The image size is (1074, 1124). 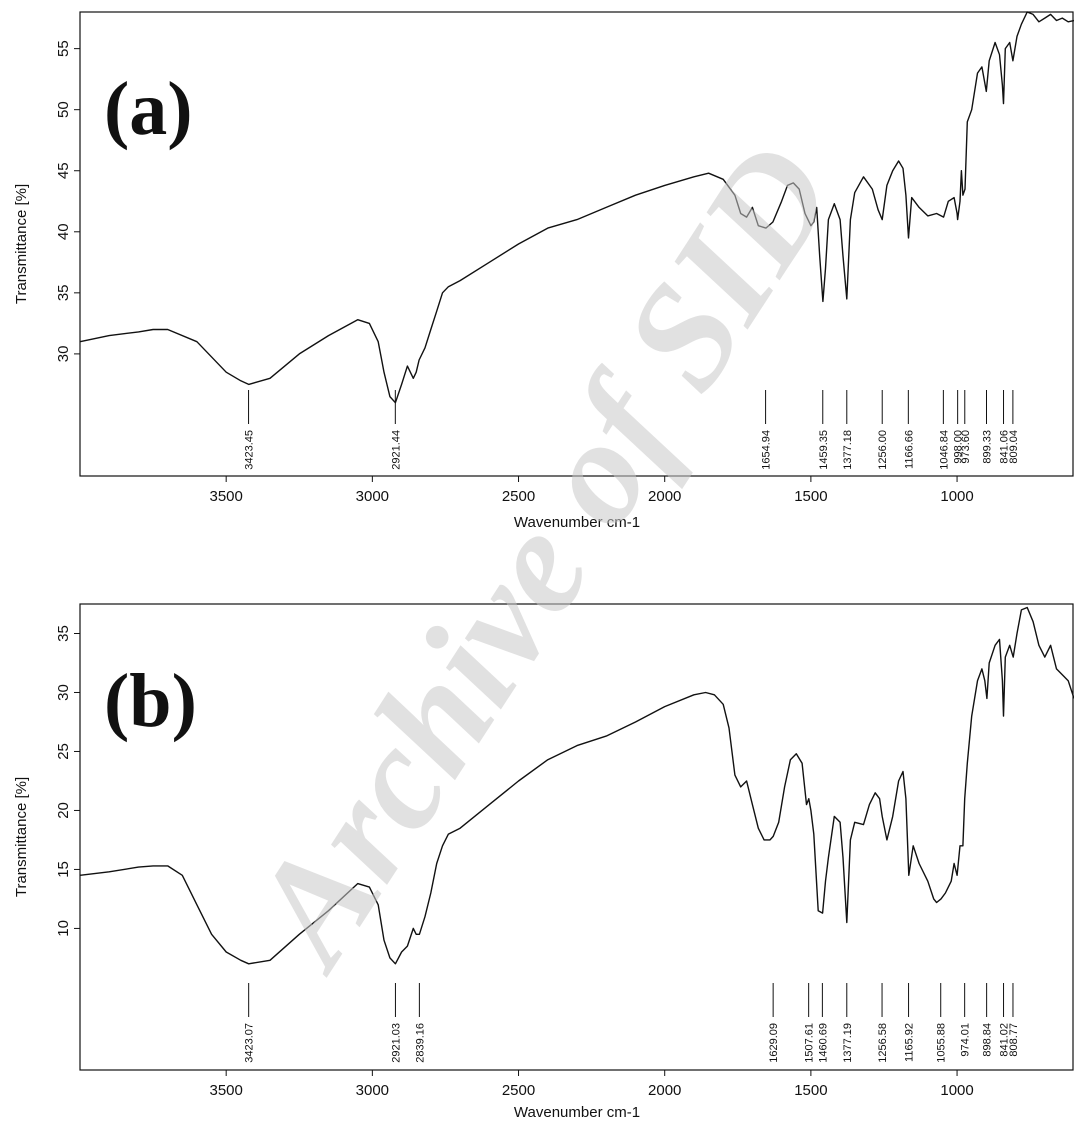 I want to click on panel-label: (a), so click(x=148, y=109).